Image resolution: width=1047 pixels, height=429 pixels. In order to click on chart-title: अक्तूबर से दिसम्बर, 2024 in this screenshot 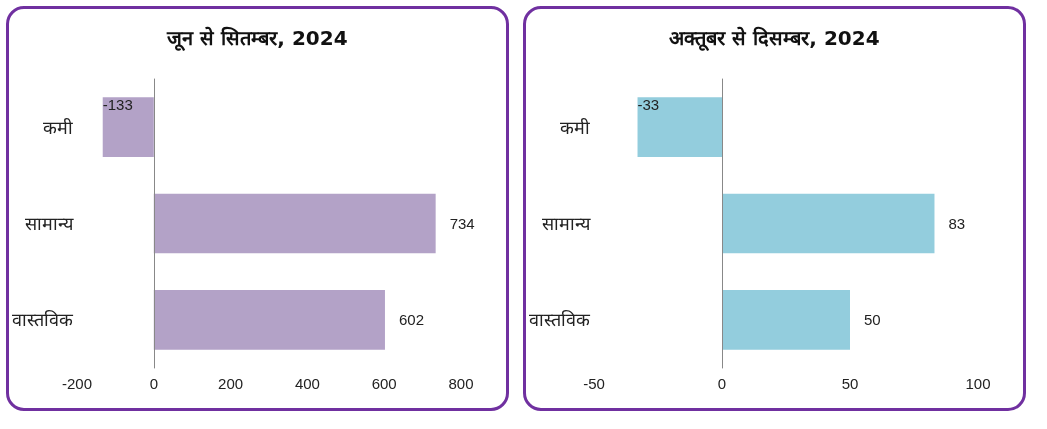, I will do `click(774, 38)`.